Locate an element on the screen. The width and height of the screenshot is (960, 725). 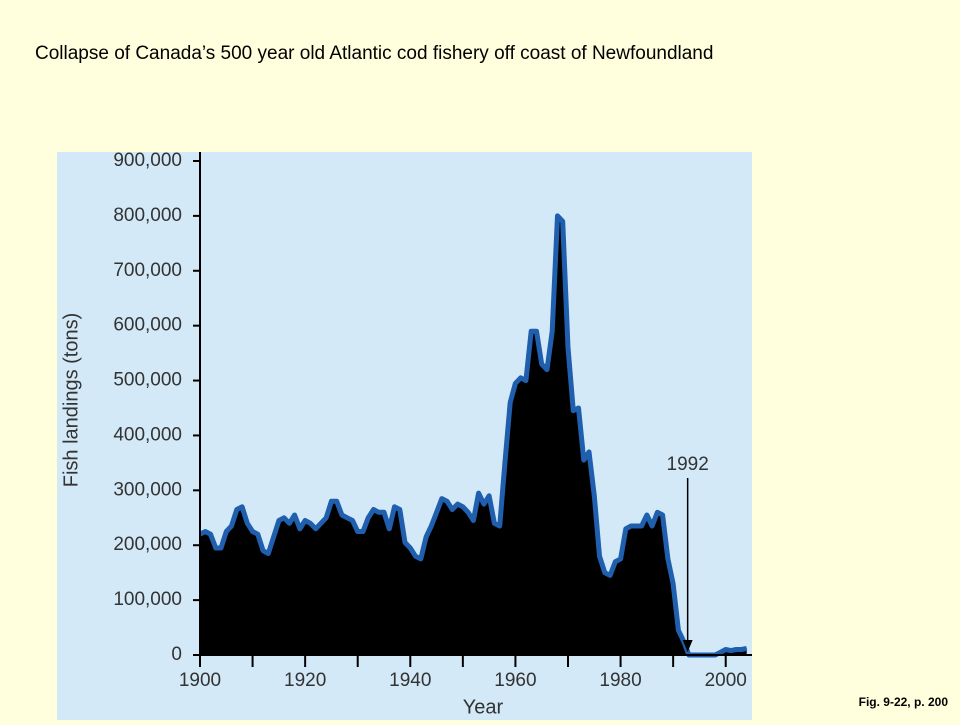
x-tick-label: 1940 is located at coordinates (410, 680).